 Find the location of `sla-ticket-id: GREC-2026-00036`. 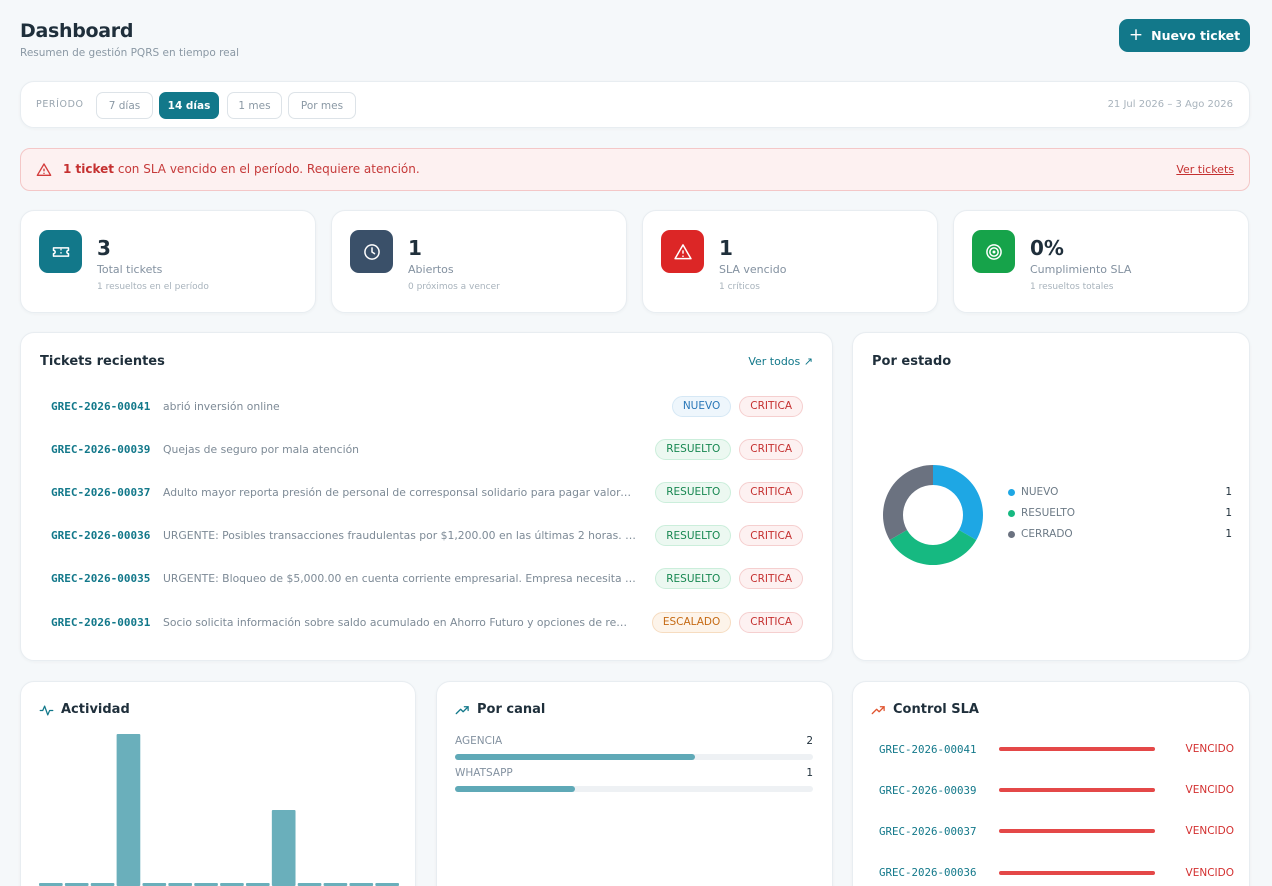

sla-ticket-id: GREC-2026-00036 is located at coordinates (928, 873).